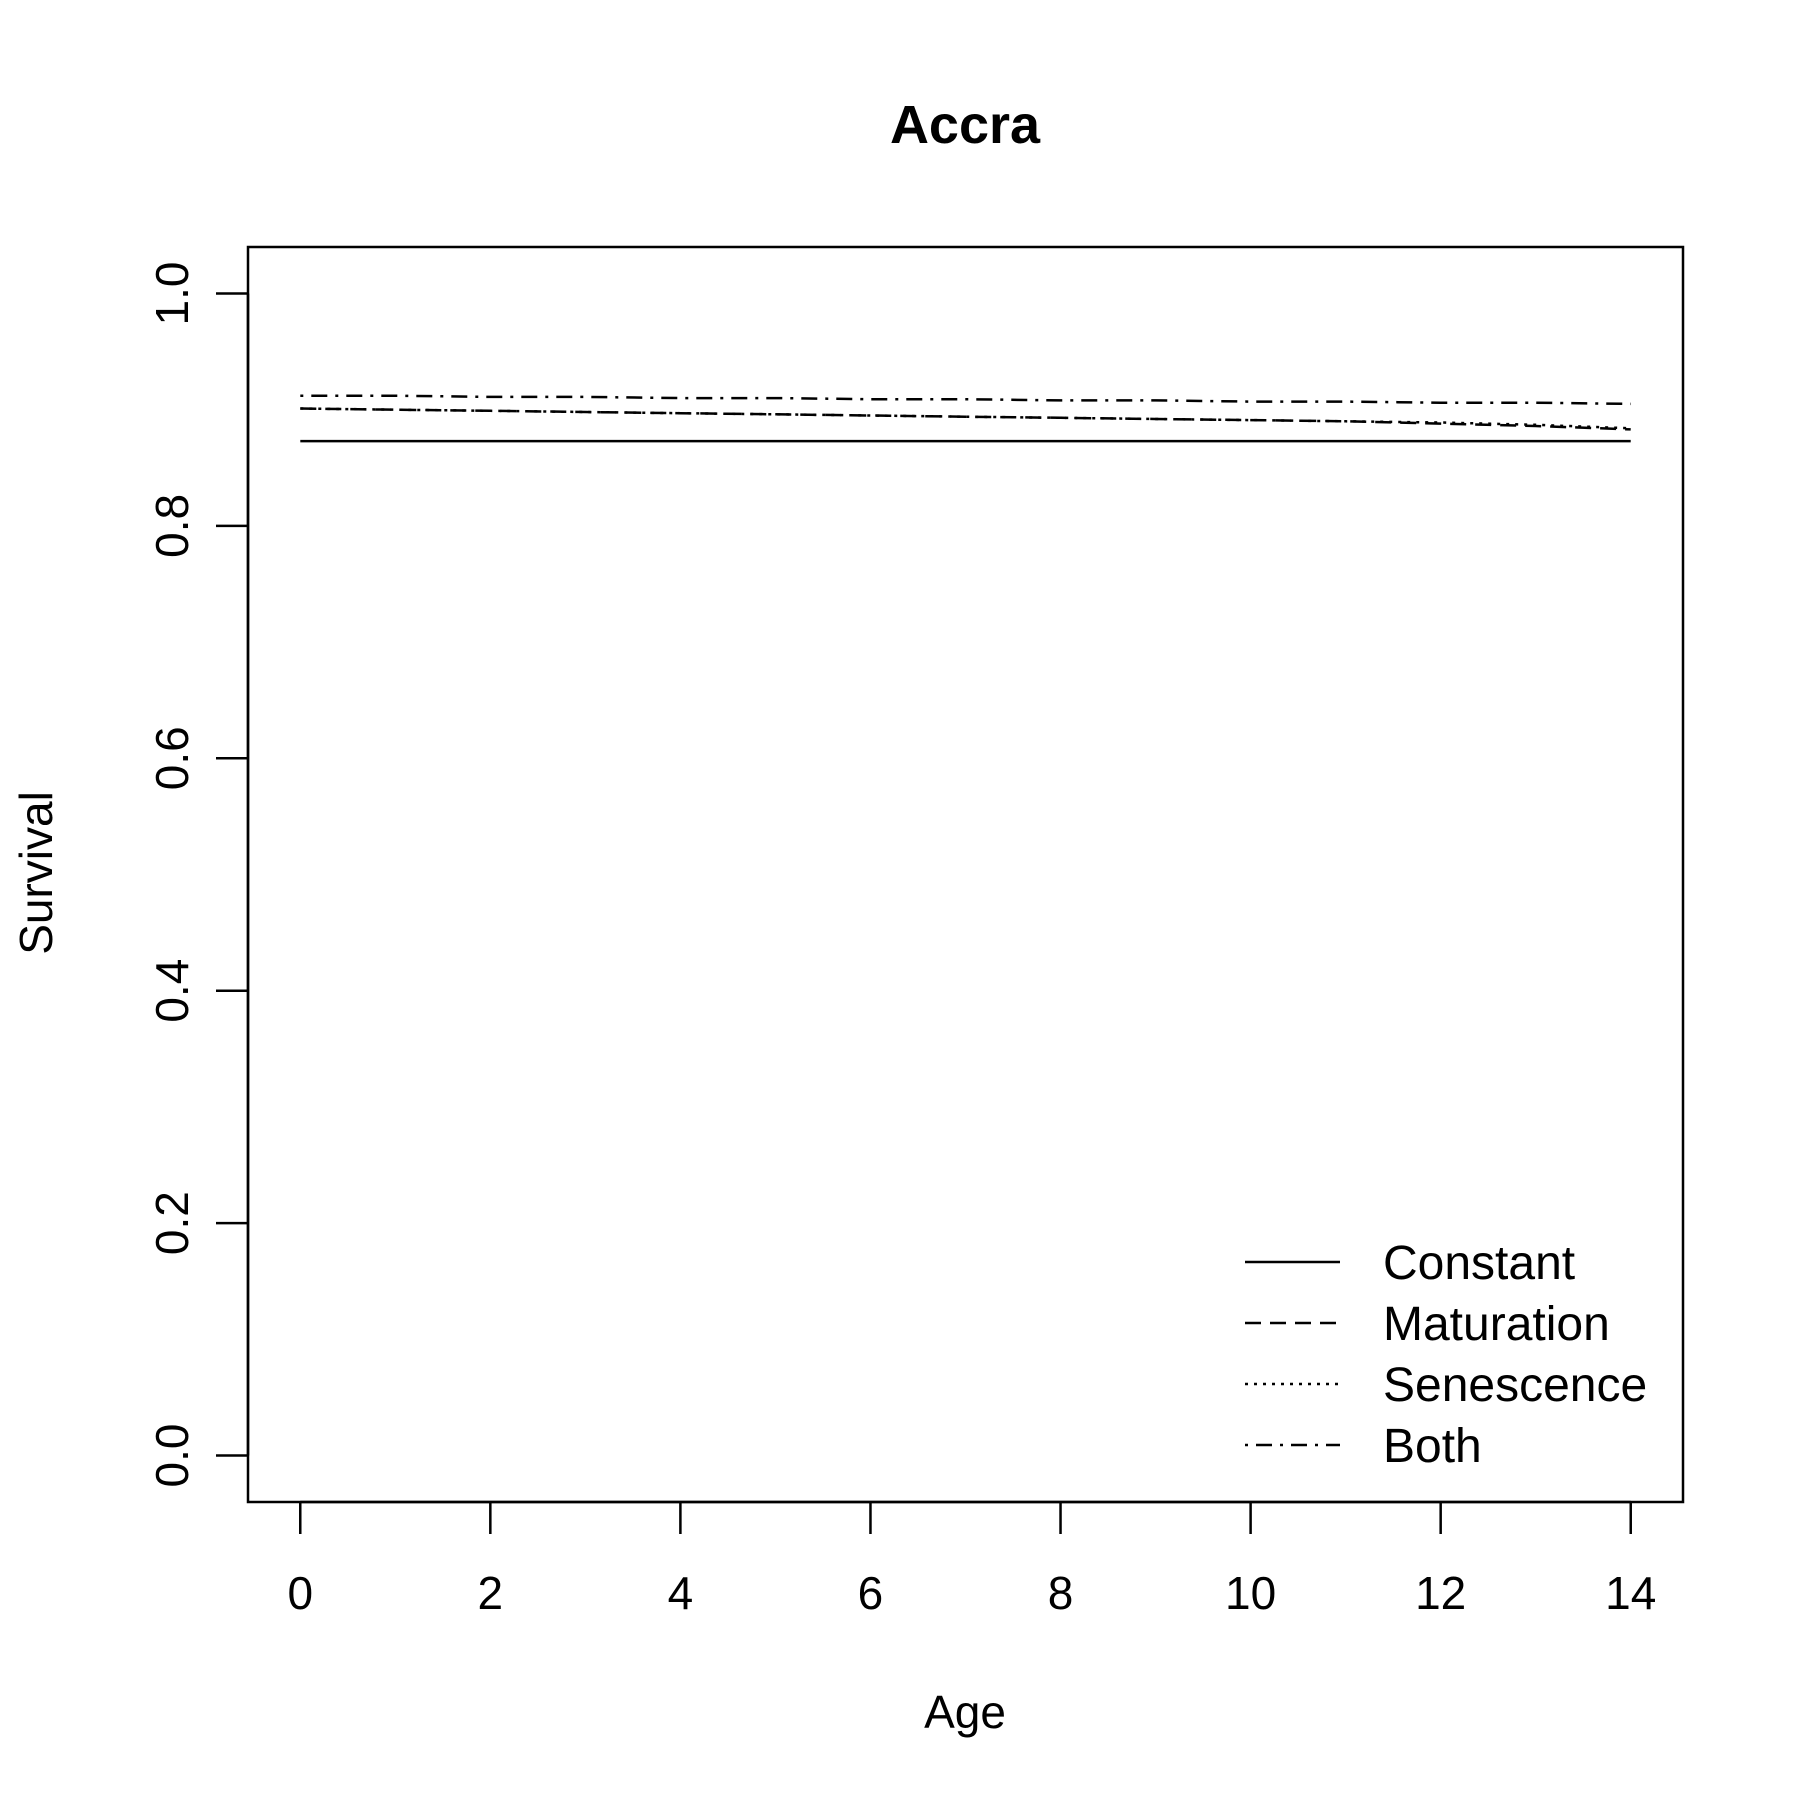  I want to click on x-tick-label: 6, so click(871, 1593).